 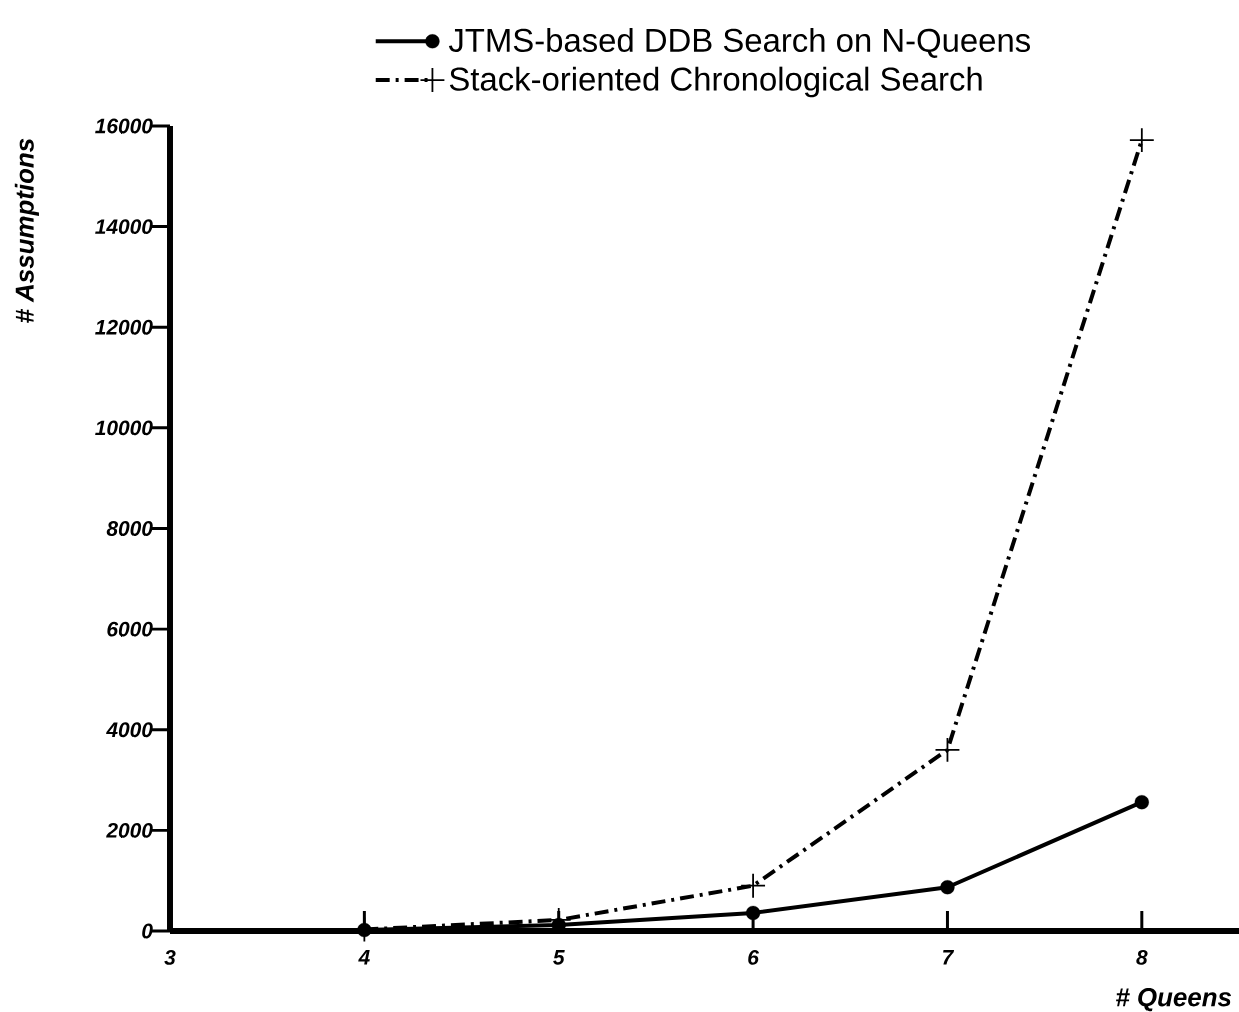 I want to click on x-tick-label: 6, so click(x=754, y=957).